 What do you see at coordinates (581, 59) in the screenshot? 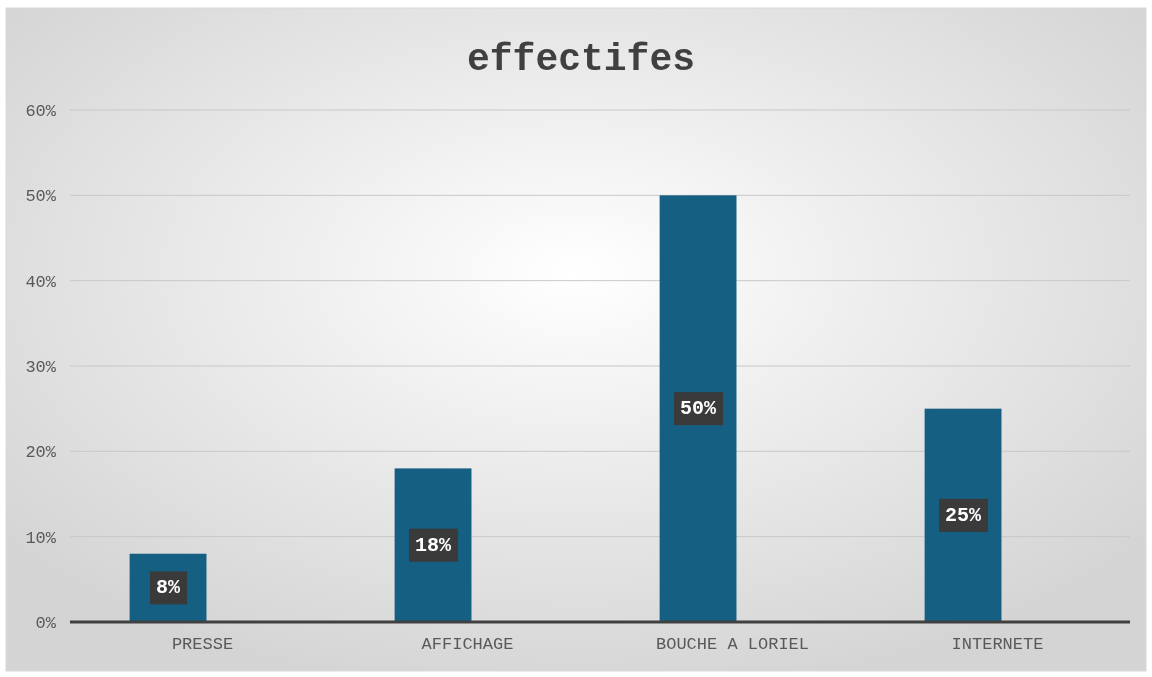
I see `chart-title: effectifes` at bounding box center [581, 59].